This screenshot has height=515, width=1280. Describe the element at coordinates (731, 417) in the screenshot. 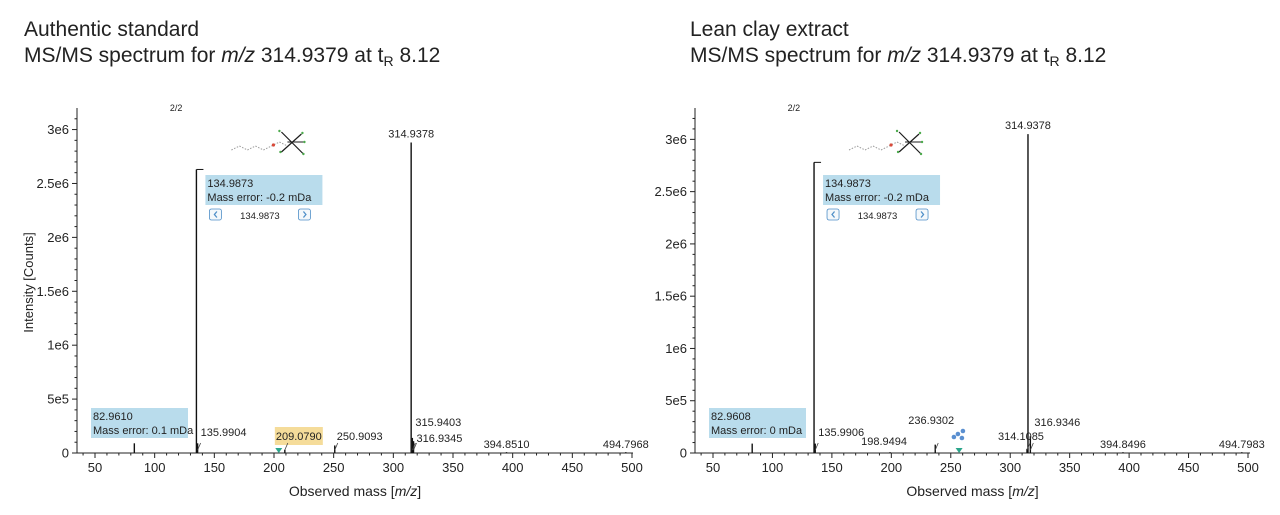

I see `annotation-value: 82.9608` at that location.